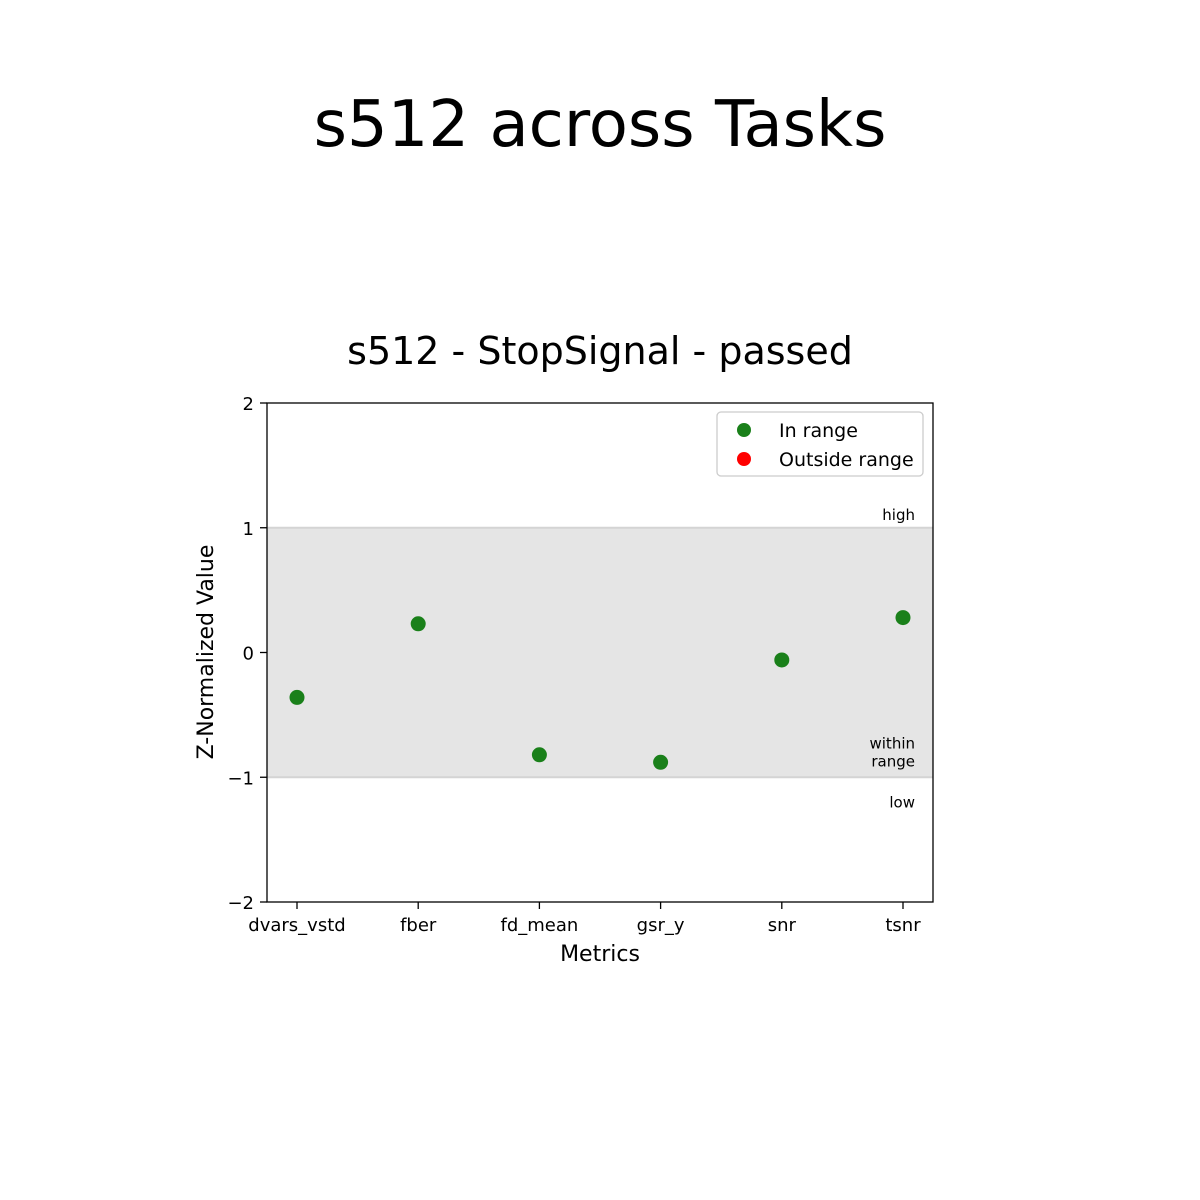 The width and height of the screenshot is (1200, 1200). Describe the element at coordinates (418, 624) in the screenshot. I see `data-point-fber` at that location.